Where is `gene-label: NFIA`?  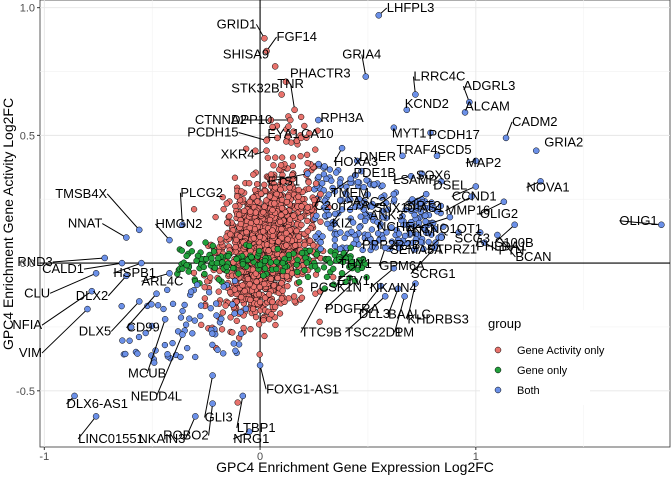
gene-label: NFIA is located at coordinates (27, 324).